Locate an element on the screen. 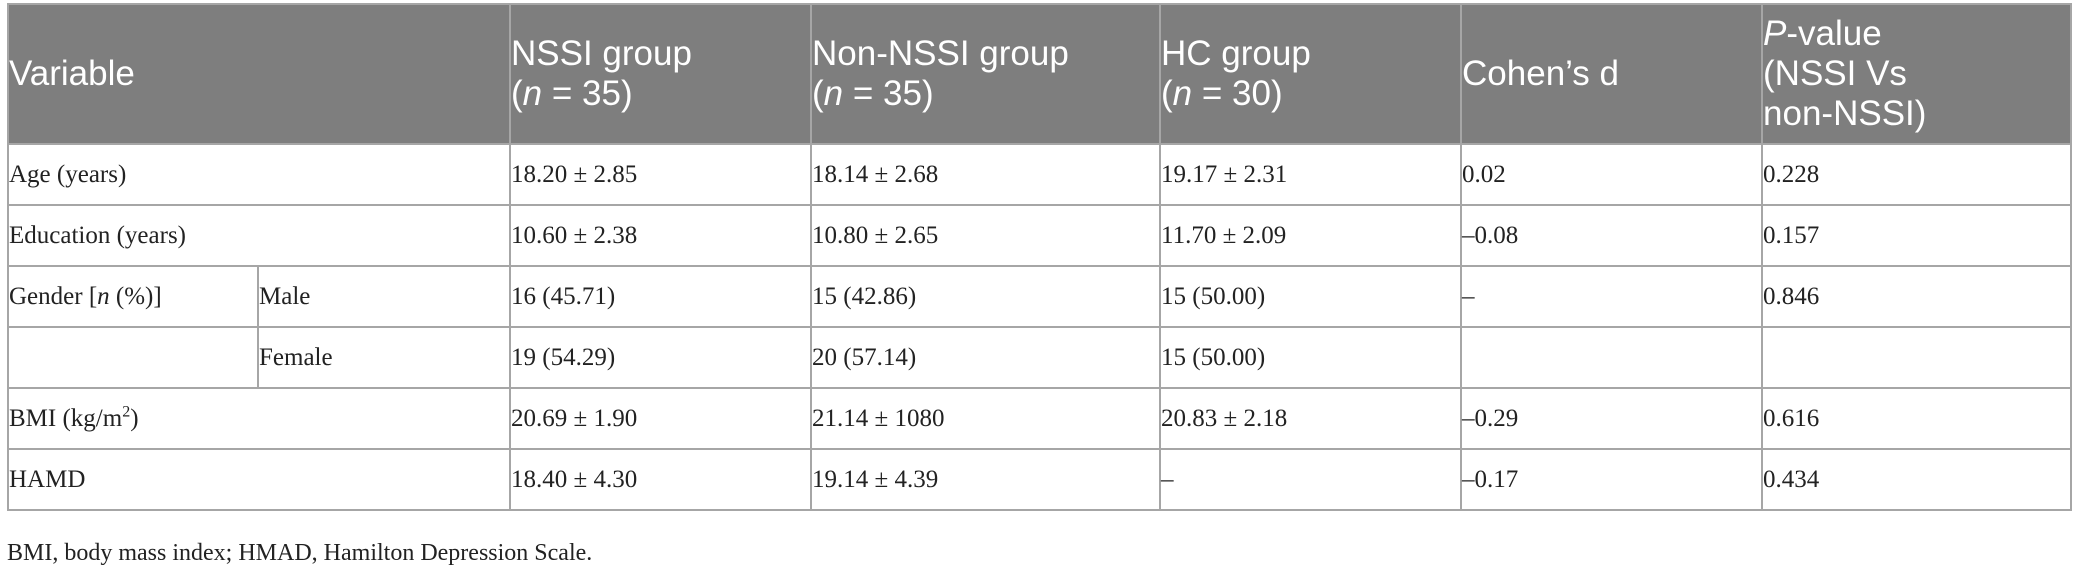  cell-non-nssi: 20 (57.14) is located at coordinates (986, 357).